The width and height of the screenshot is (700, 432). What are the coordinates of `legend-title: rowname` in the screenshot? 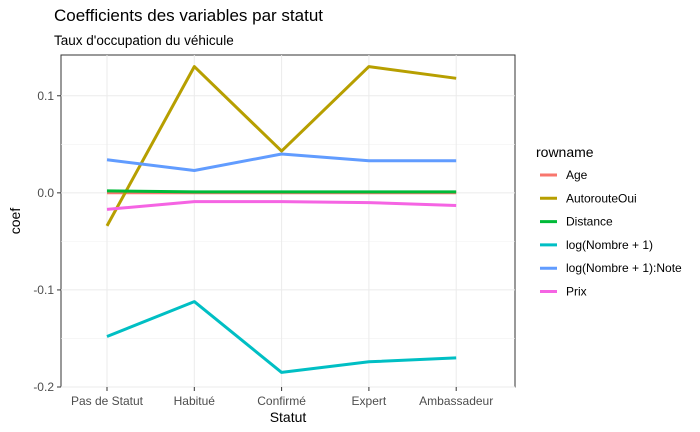 It's located at (565, 152).